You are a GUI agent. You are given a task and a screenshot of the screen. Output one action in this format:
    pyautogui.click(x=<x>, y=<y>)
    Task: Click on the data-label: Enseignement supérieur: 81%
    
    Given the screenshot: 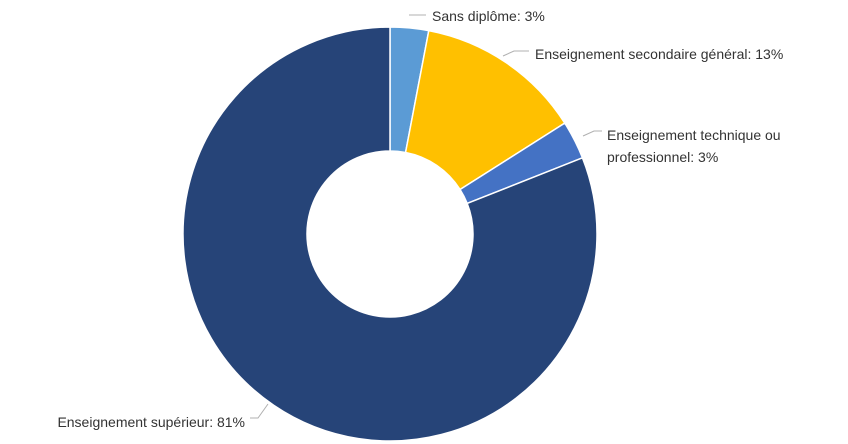 What is the action you would take?
    pyautogui.click(x=151, y=422)
    